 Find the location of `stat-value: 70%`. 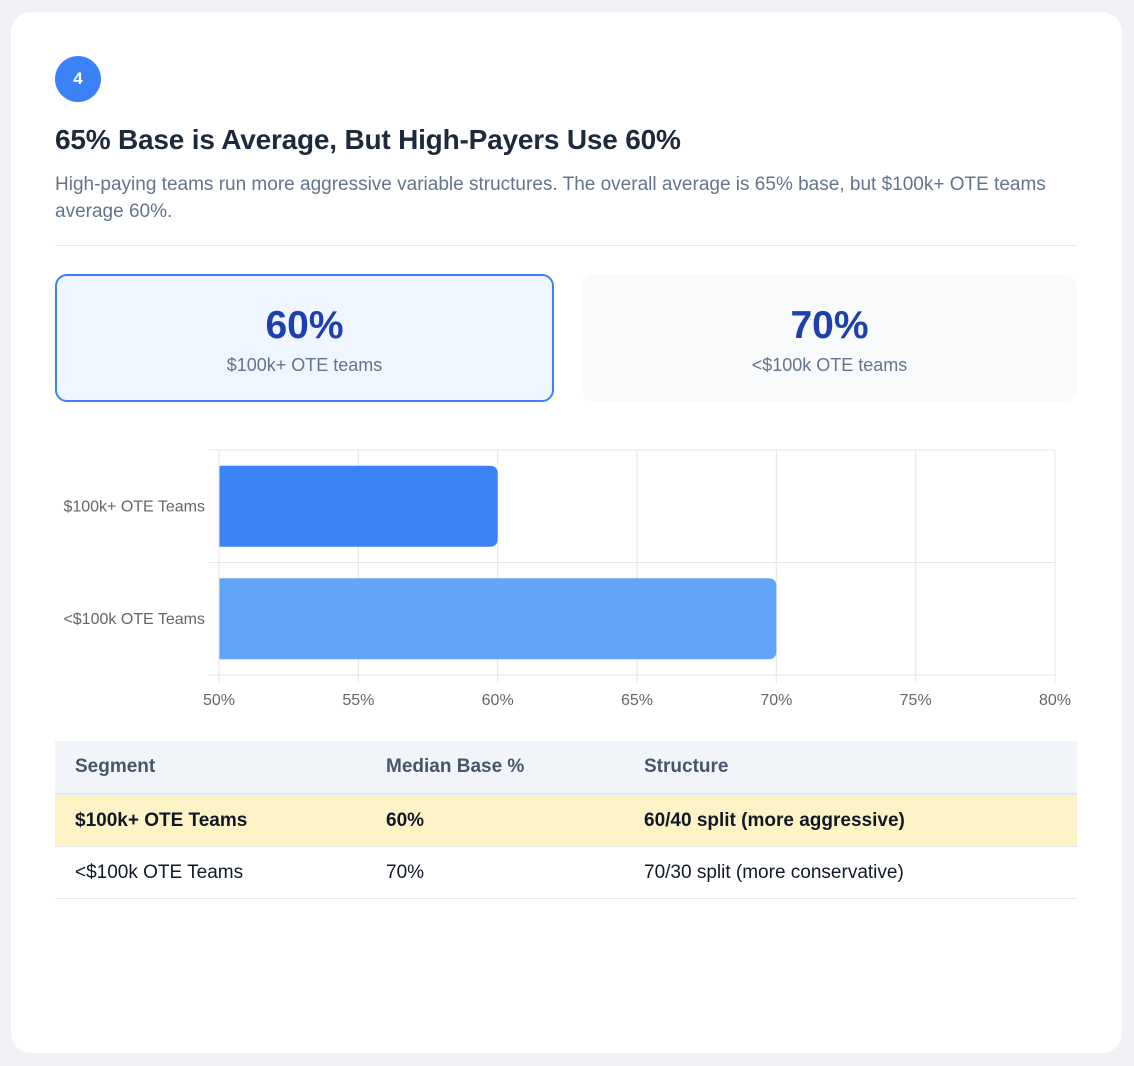

stat-value: 70% is located at coordinates (829, 325).